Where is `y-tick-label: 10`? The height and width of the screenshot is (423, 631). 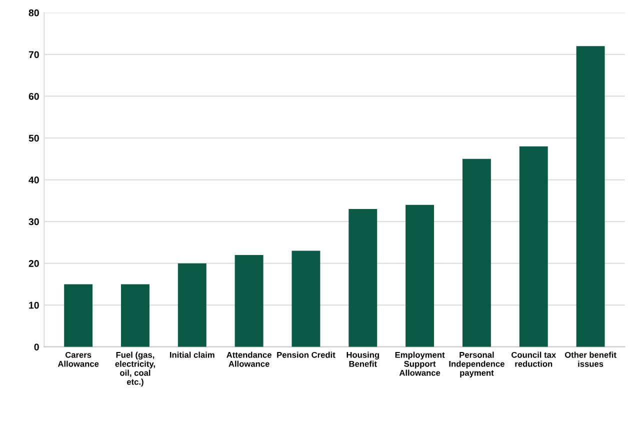 y-tick-label: 10 is located at coordinates (34, 305).